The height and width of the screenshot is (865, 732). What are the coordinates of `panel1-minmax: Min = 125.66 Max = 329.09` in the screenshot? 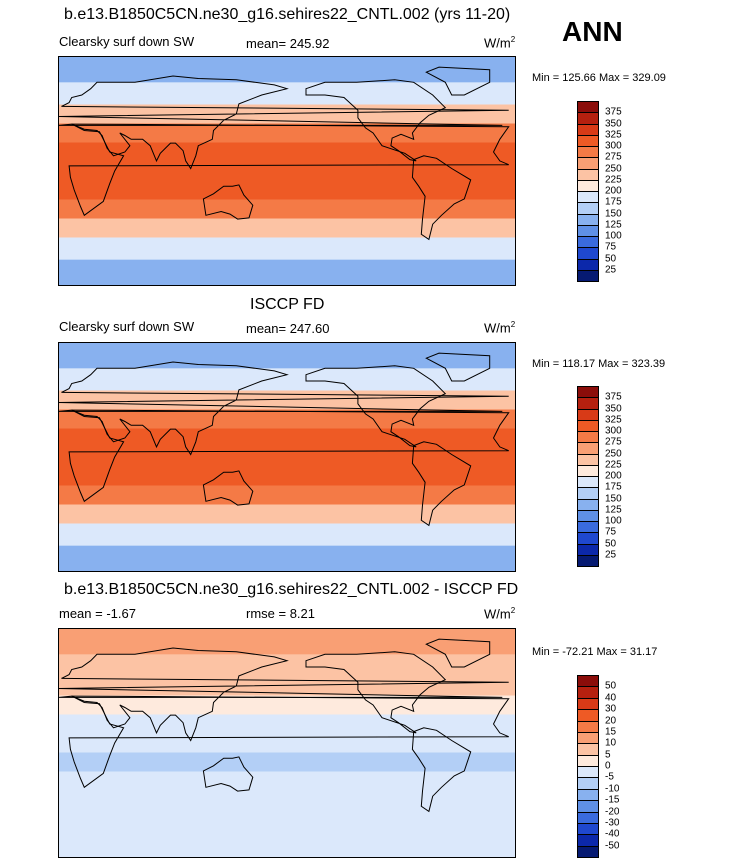 It's located at (599, 78).